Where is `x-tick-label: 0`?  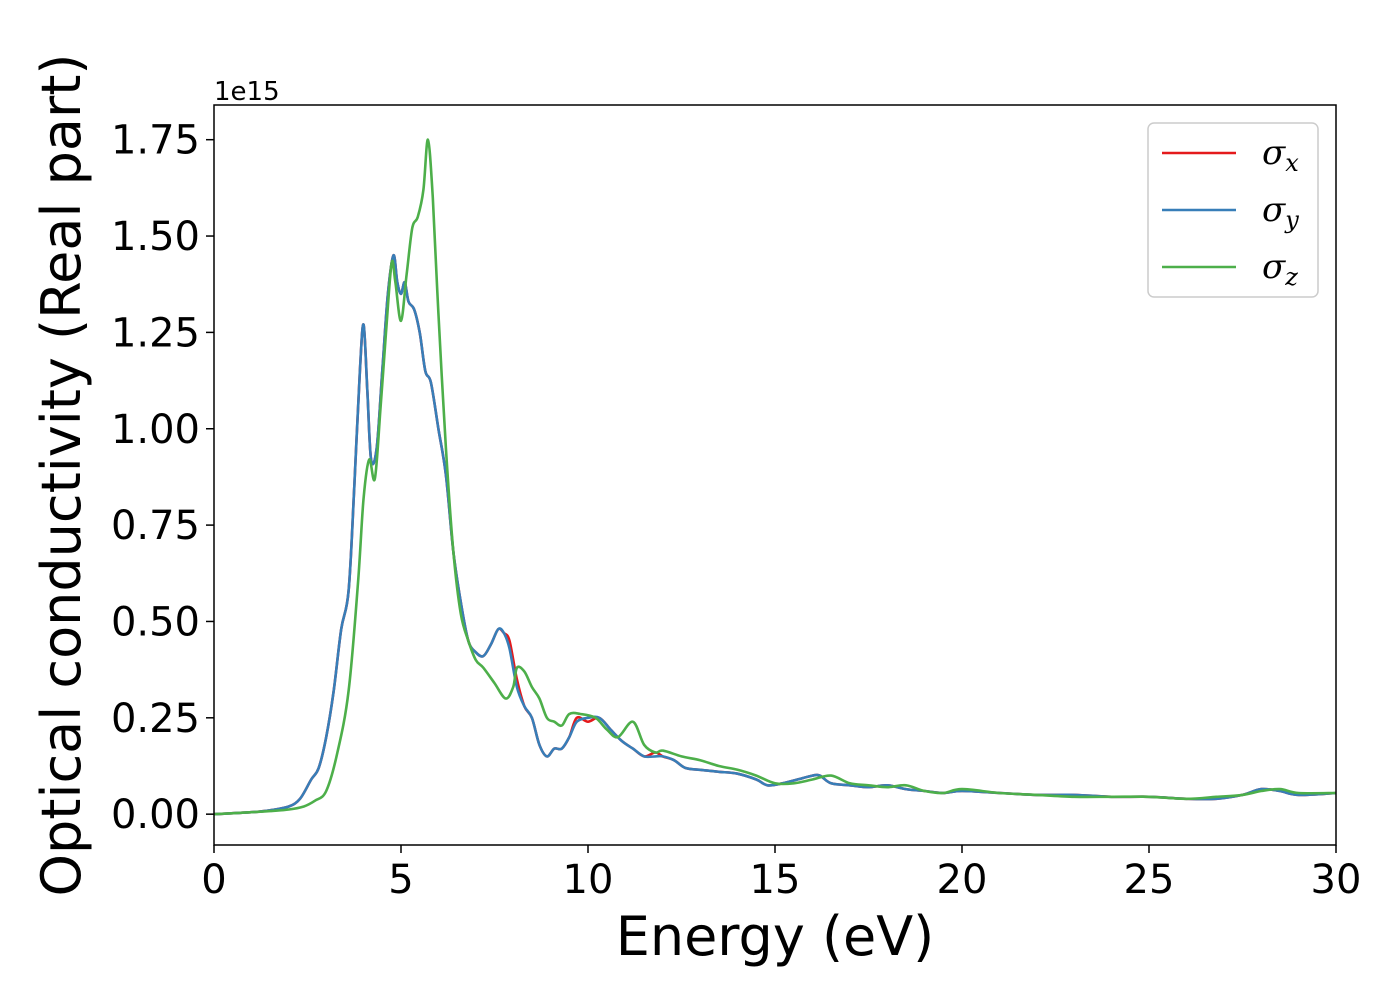
x-tick-label: 0 is located at coordinates (213, 880).